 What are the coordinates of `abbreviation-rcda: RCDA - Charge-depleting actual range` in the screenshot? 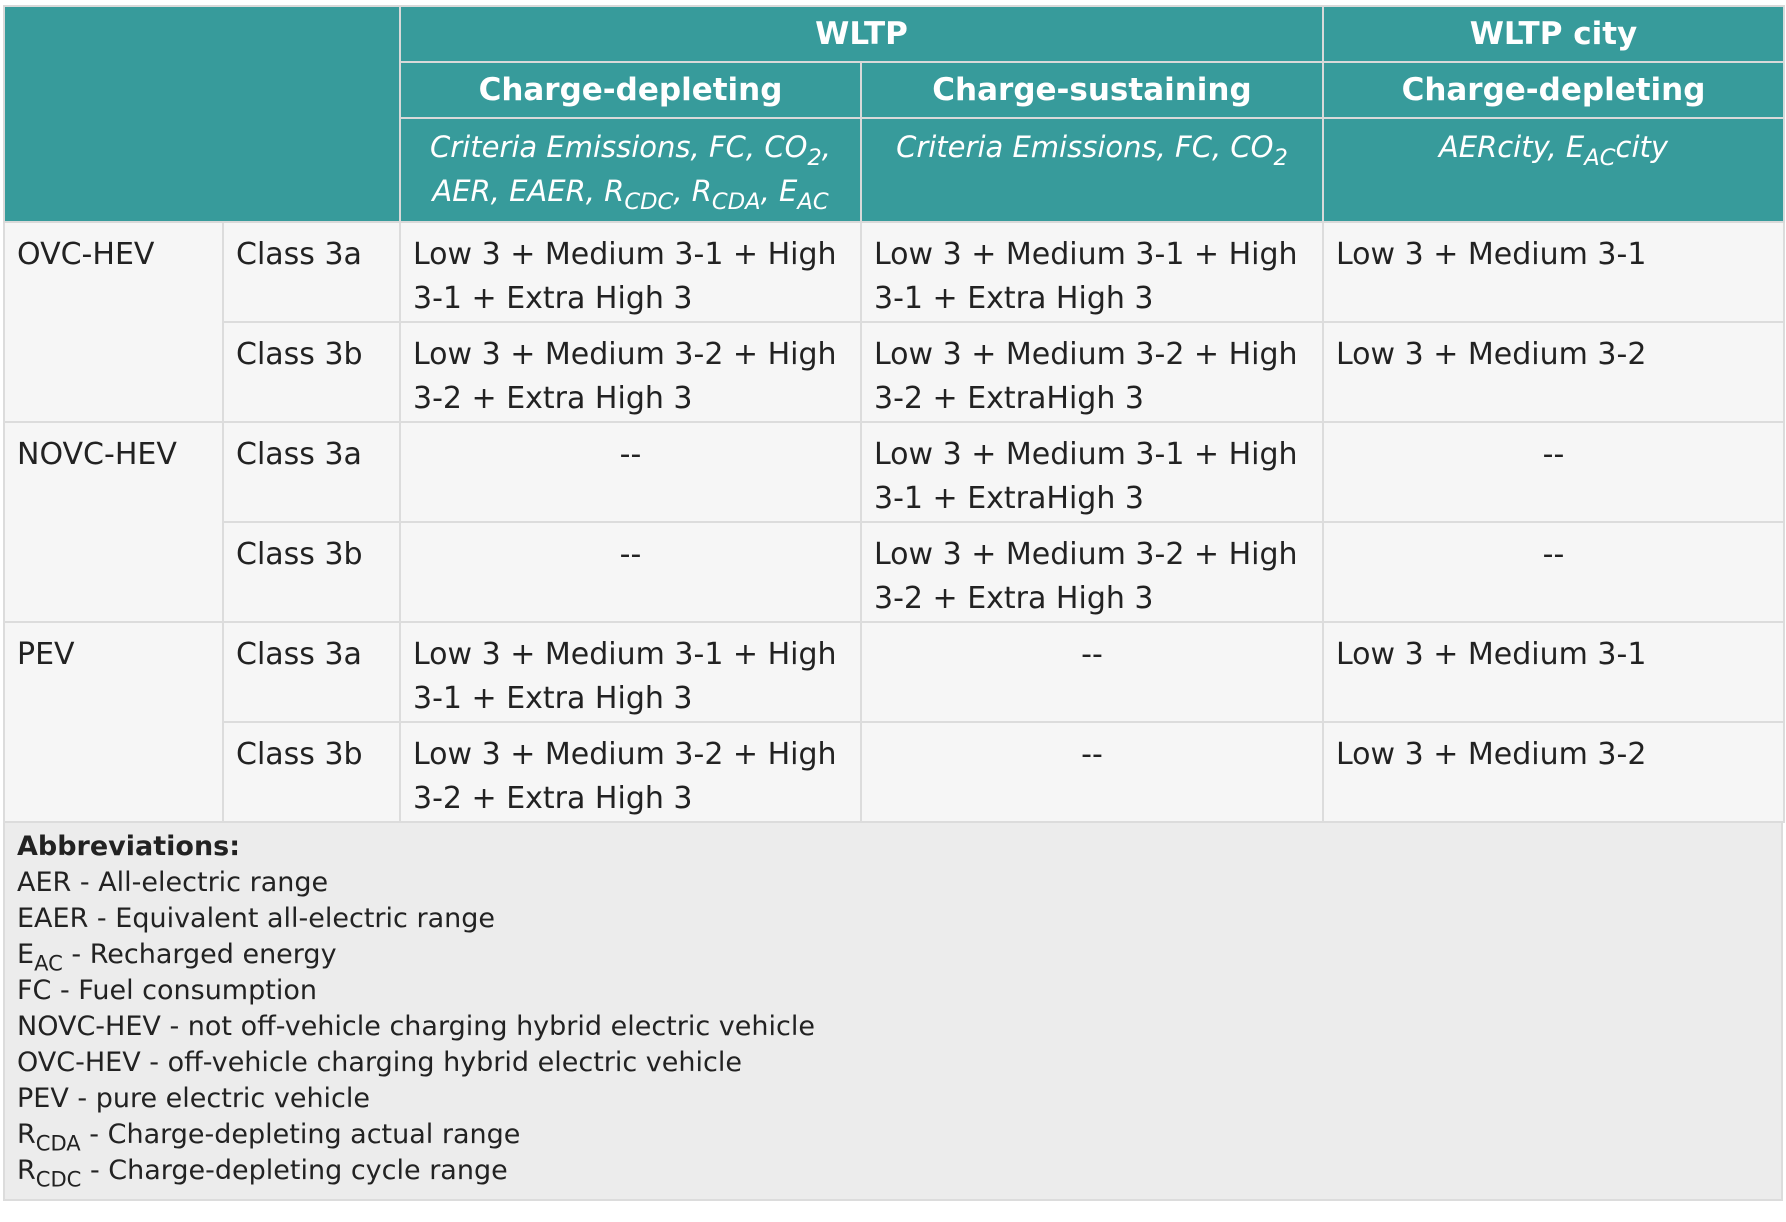 It's located at (893, 1135).